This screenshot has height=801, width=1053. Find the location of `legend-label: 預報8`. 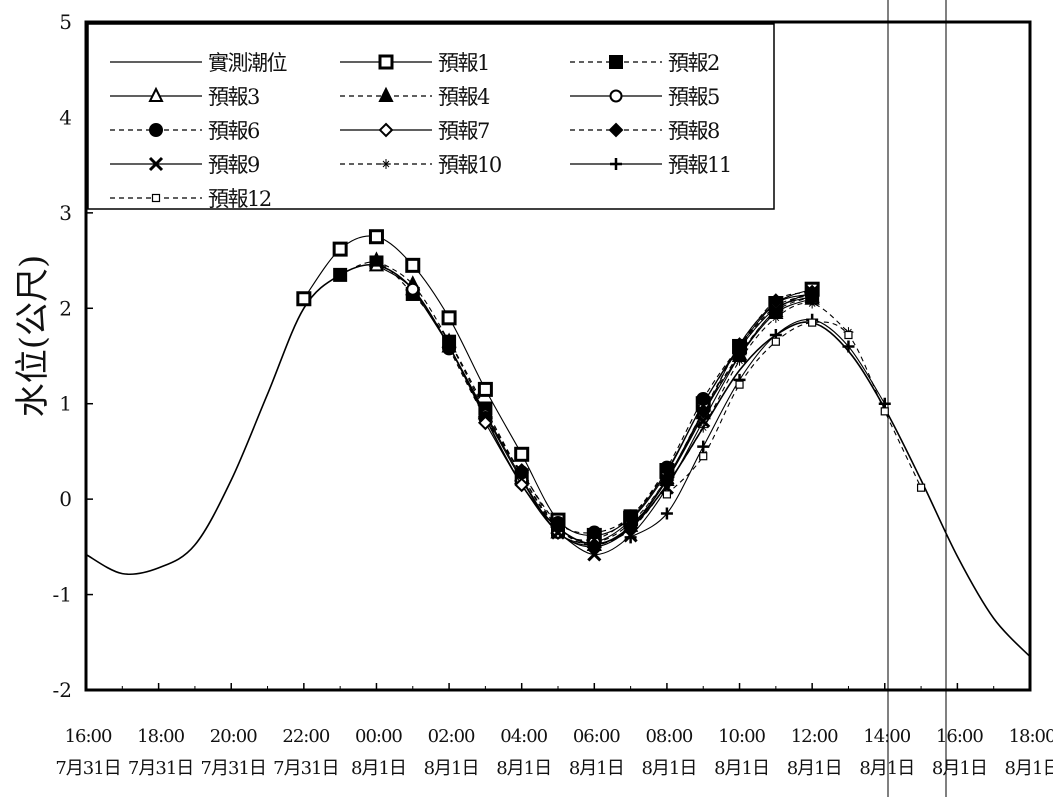

legend-label: 預報8 is located at coordinates (693, 131).